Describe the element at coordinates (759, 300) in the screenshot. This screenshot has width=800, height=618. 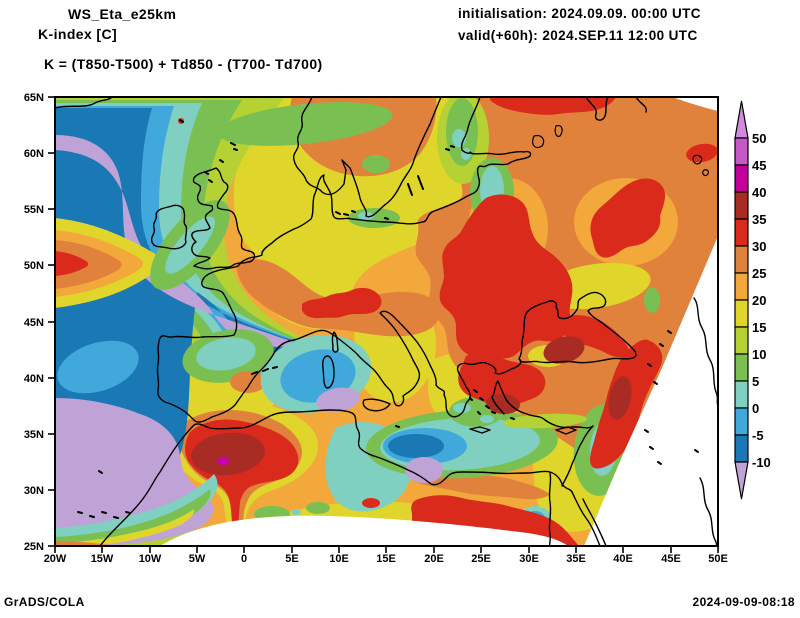
I see `svg-text: 20` at that location.